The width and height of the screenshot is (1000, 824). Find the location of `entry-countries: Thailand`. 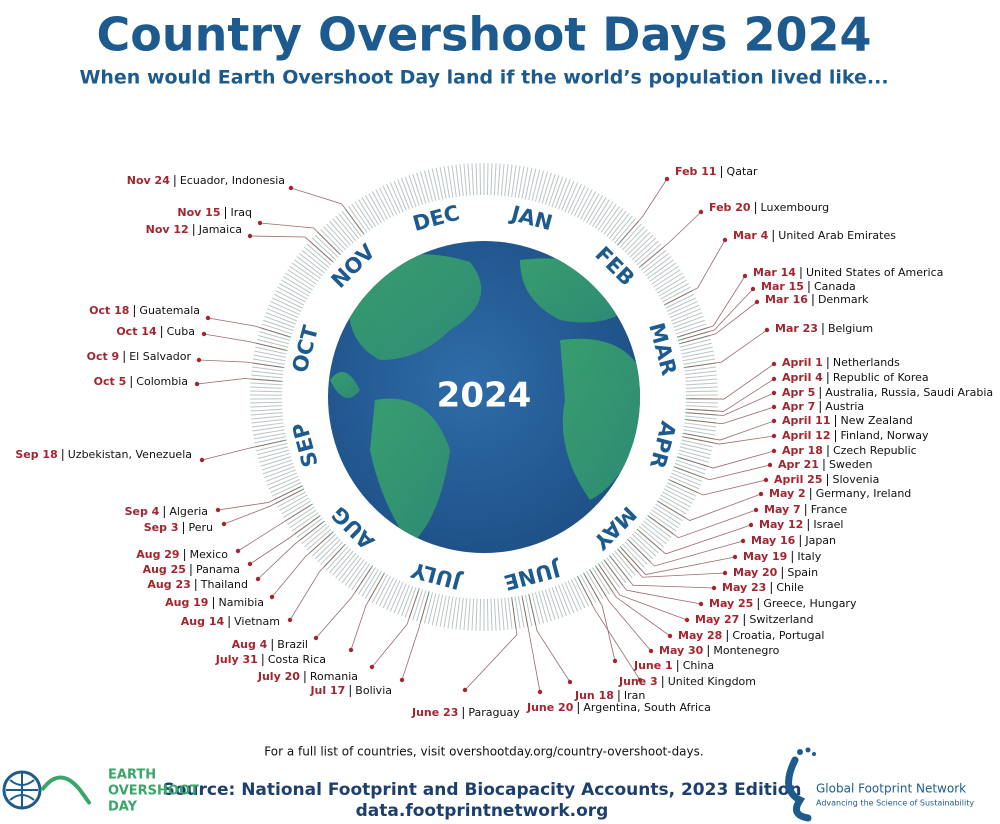

entry-countries: Thailand is located at coordinates (224, 584).